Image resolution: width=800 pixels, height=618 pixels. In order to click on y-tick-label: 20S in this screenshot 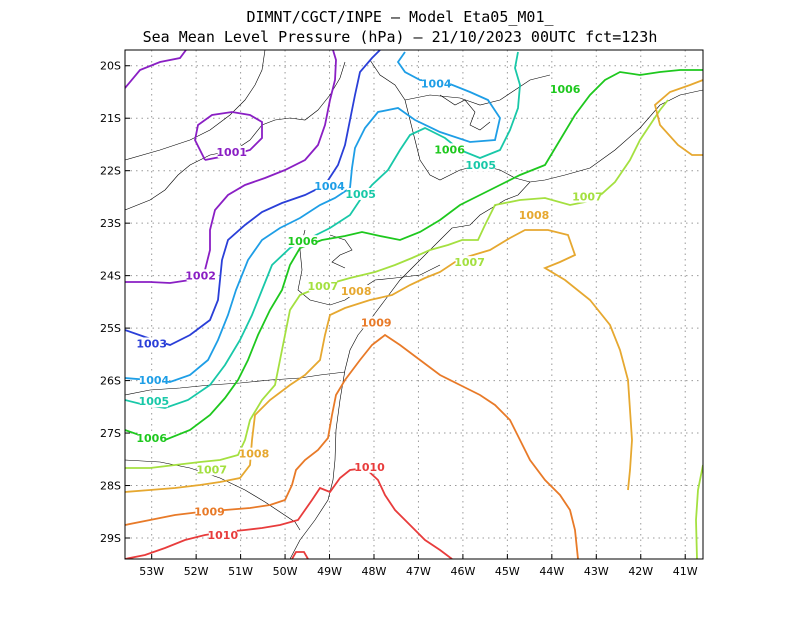, I will do `click(110, 66)`.